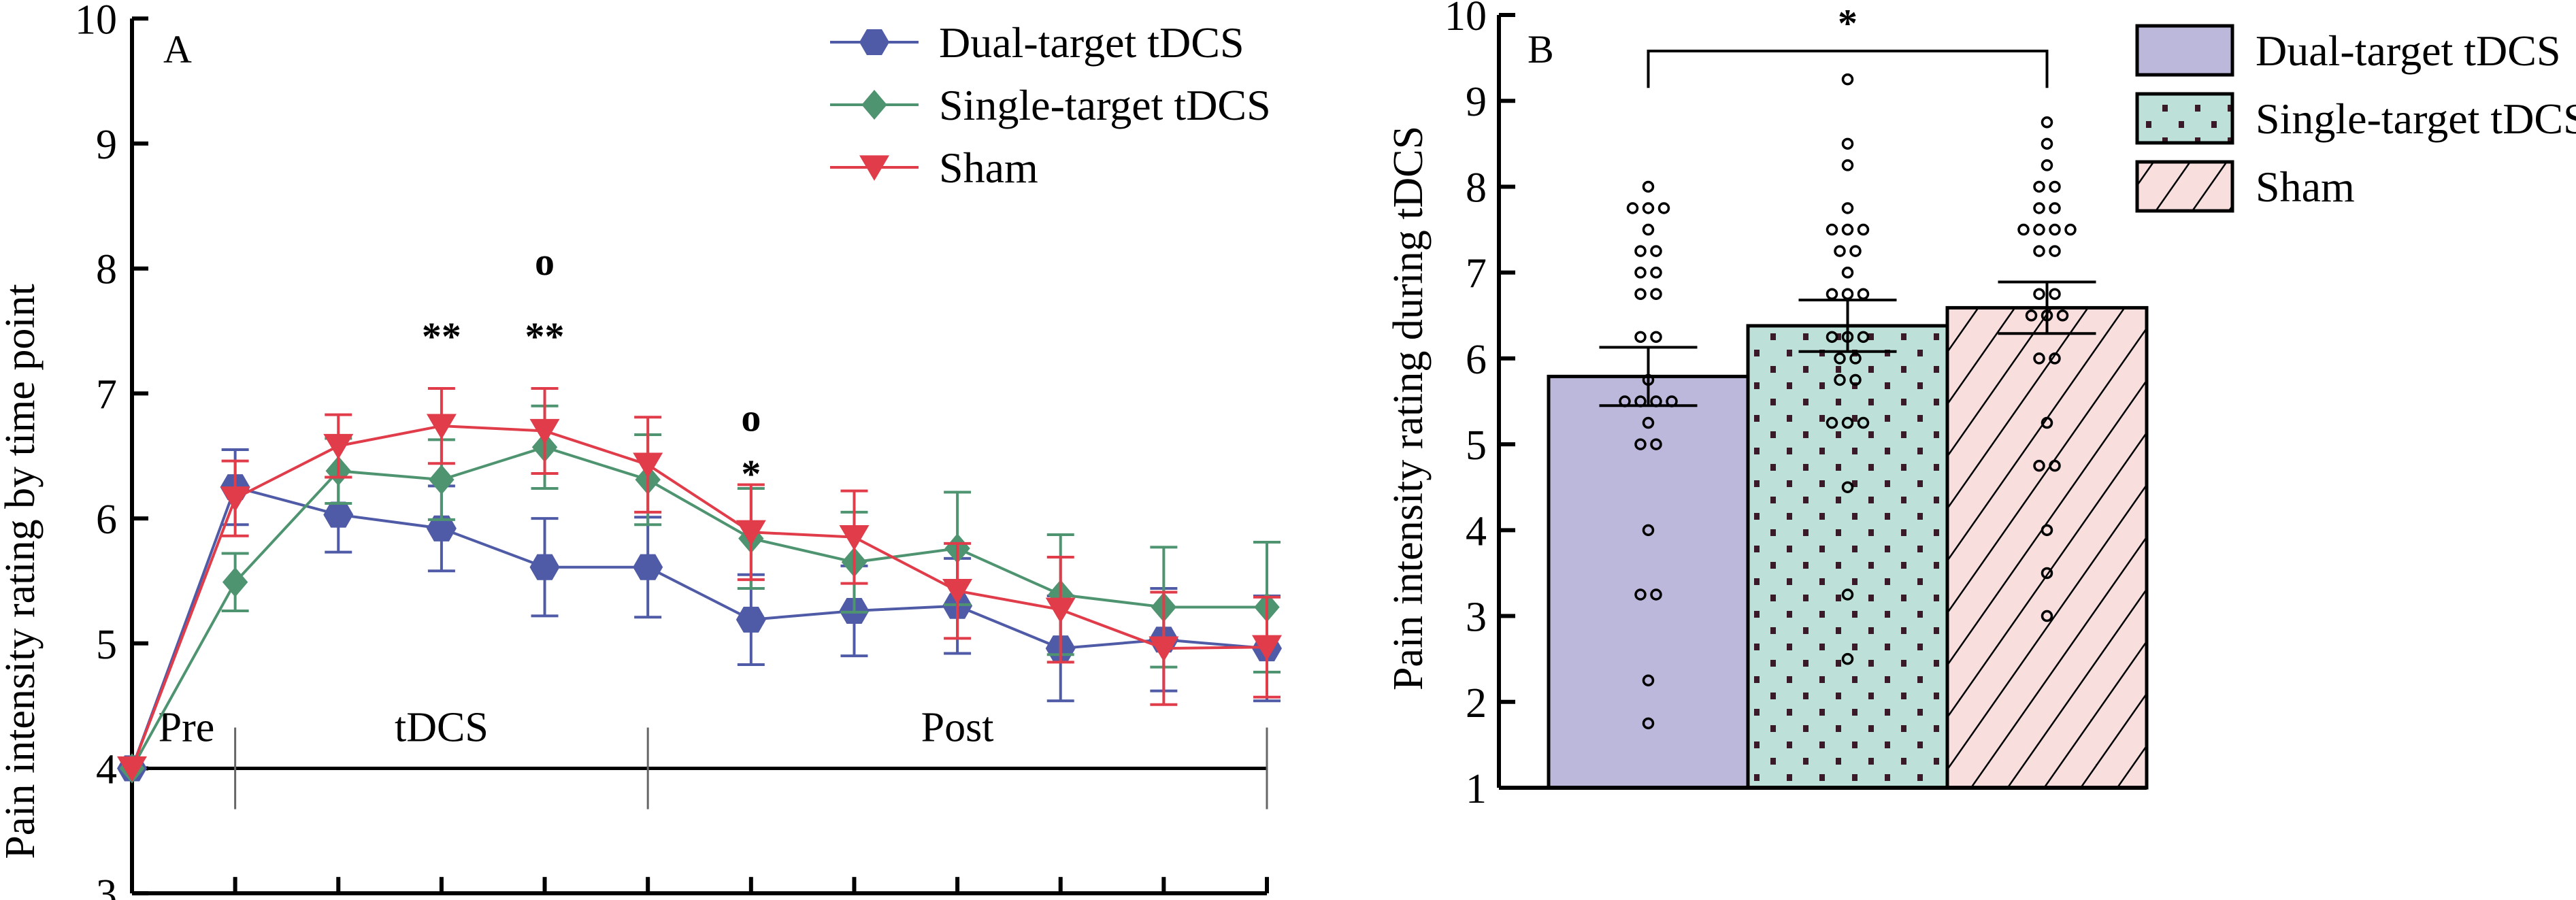  What do you see at coordinates (1477, 445) in the screenshot?
I see `panel-b-y-tick-label: 5` at bounding box center [1477, 445].